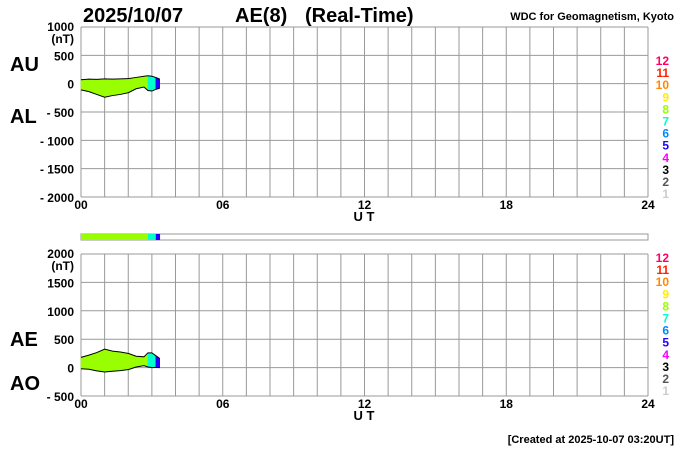 Image resolution: width=700 pixels, height=450 pixels. I want to click on au-label: AU, so click(24, 65).